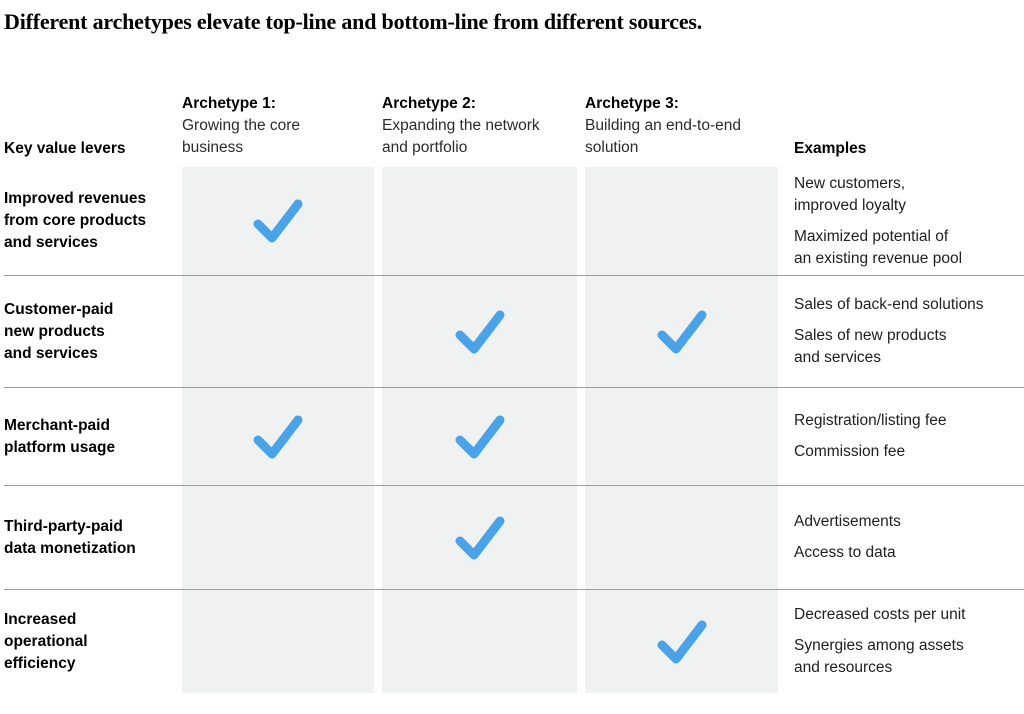 The width and height of the screenshot is (1024, 714). Describe the element at coordinates (830, 148) in the screenshot. I see `examples-header: Examples` at that location.